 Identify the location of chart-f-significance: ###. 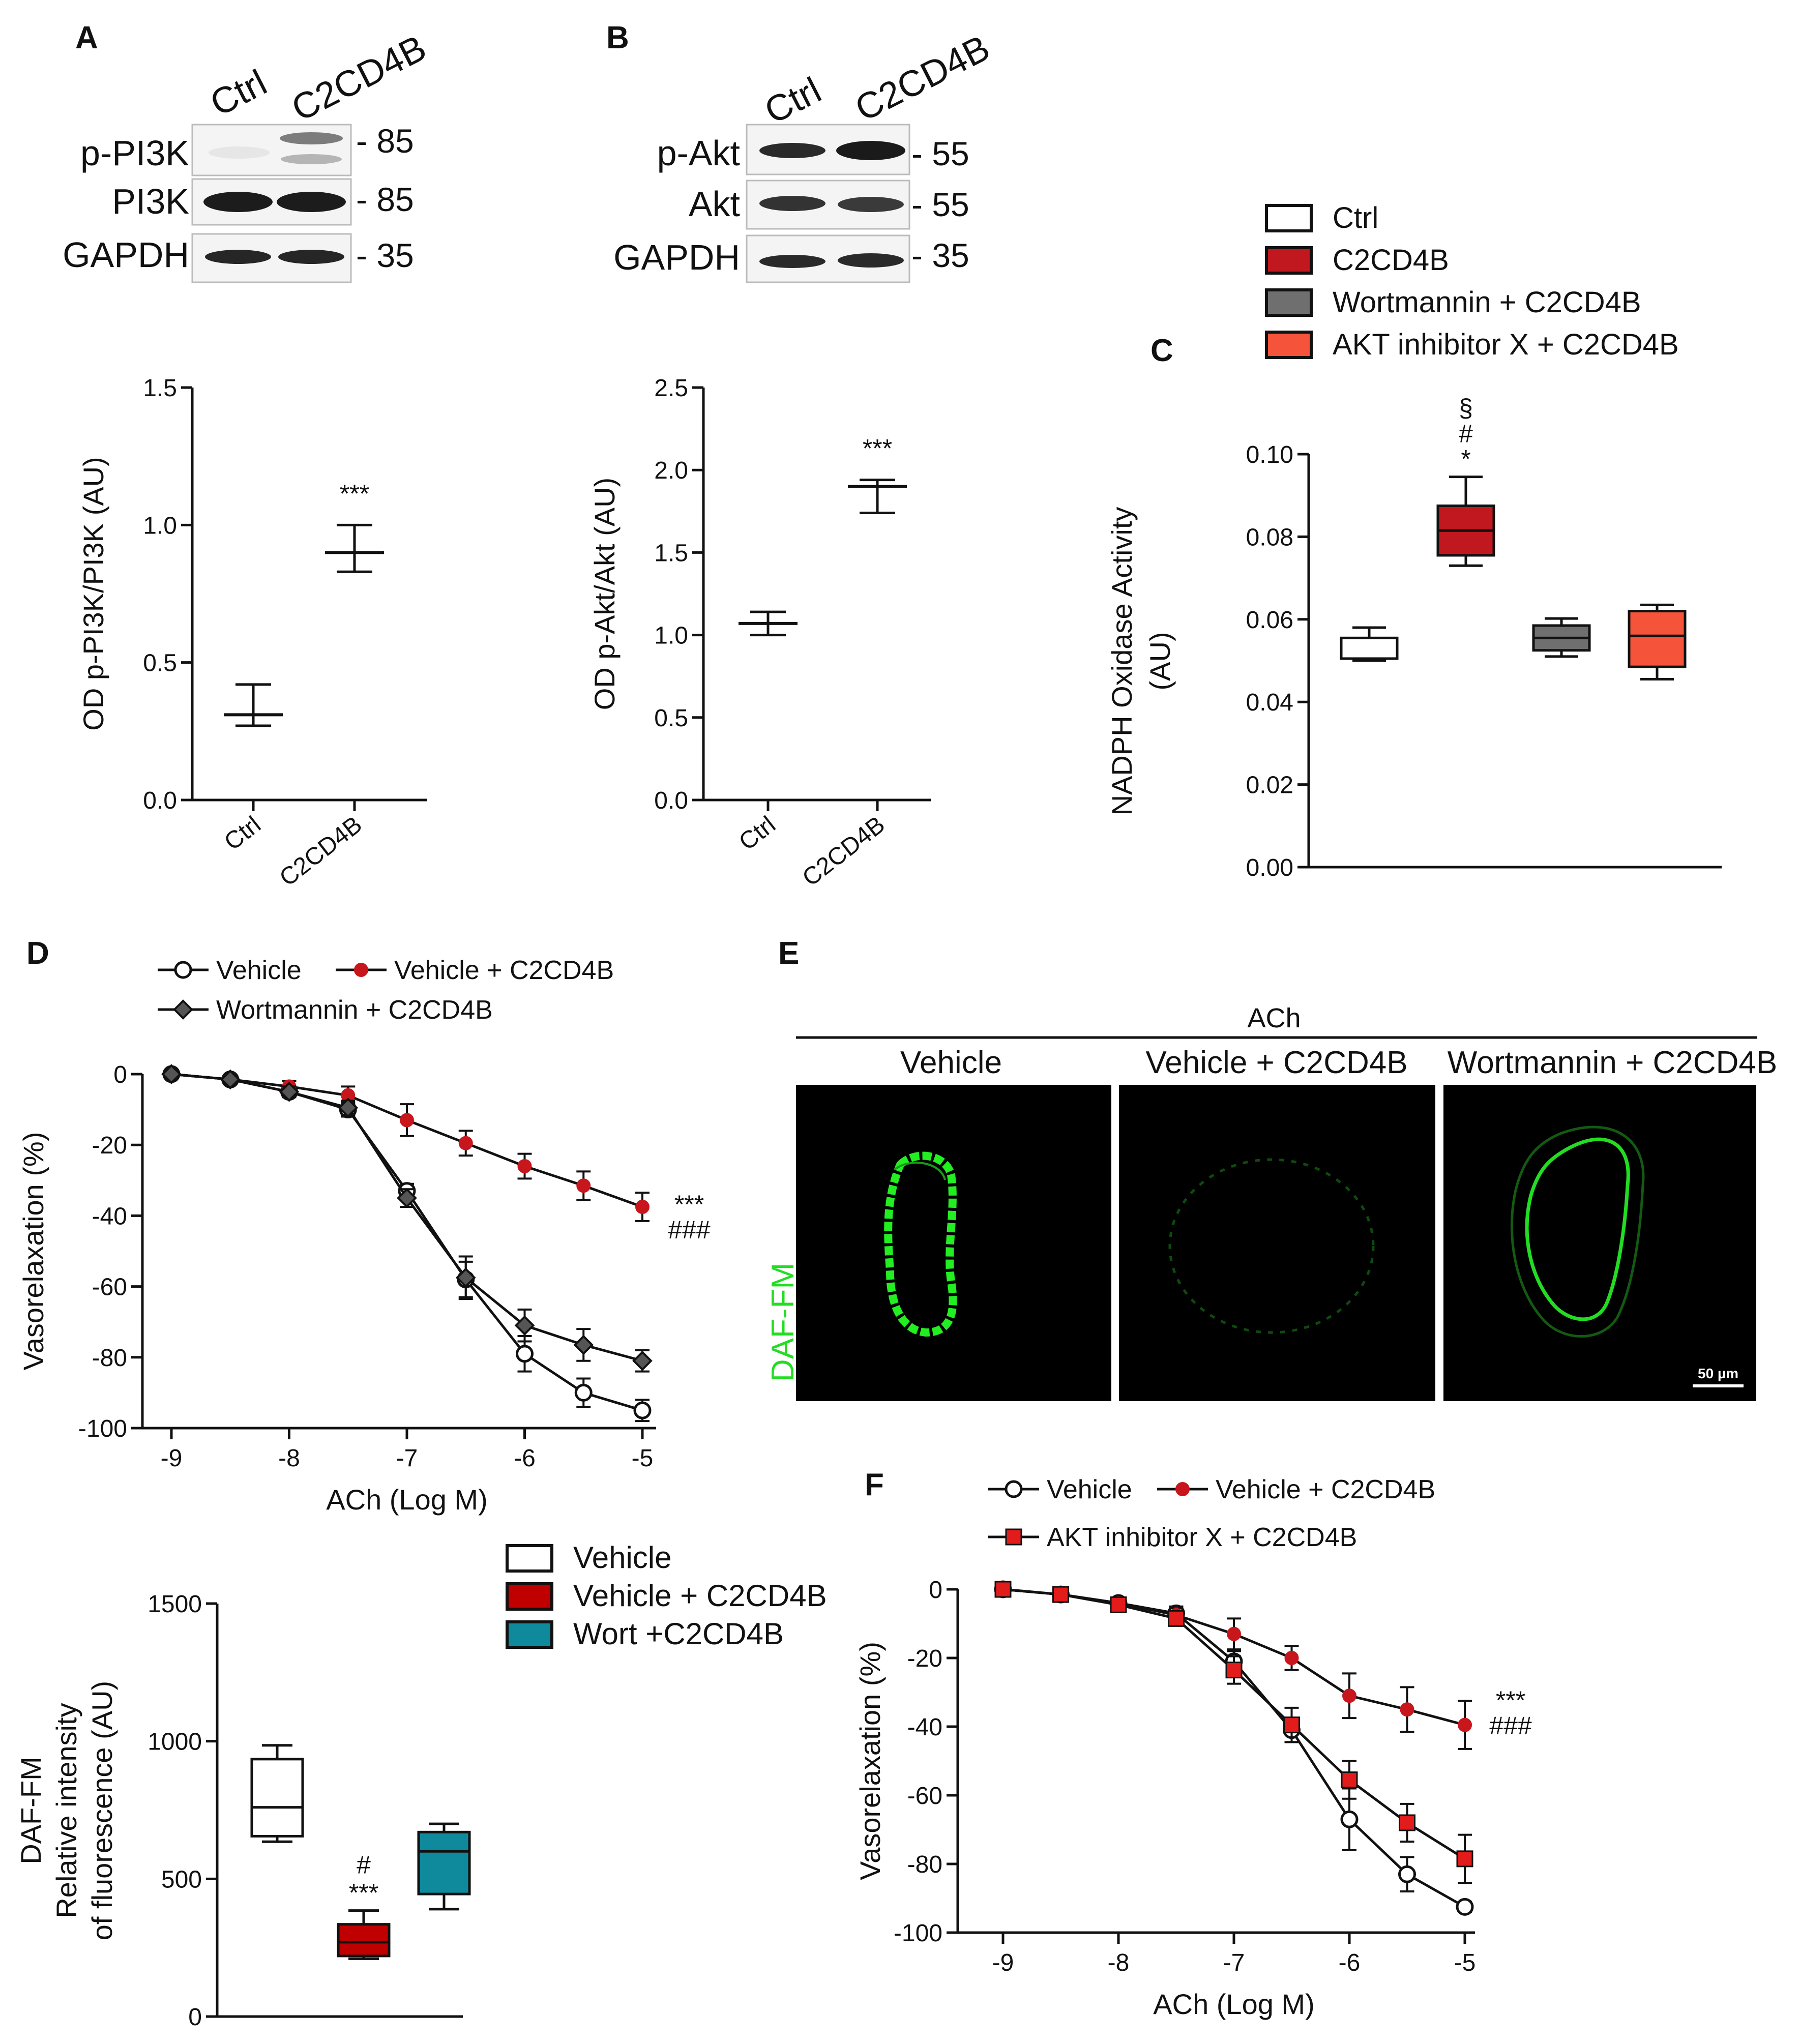
(1510, 1726).